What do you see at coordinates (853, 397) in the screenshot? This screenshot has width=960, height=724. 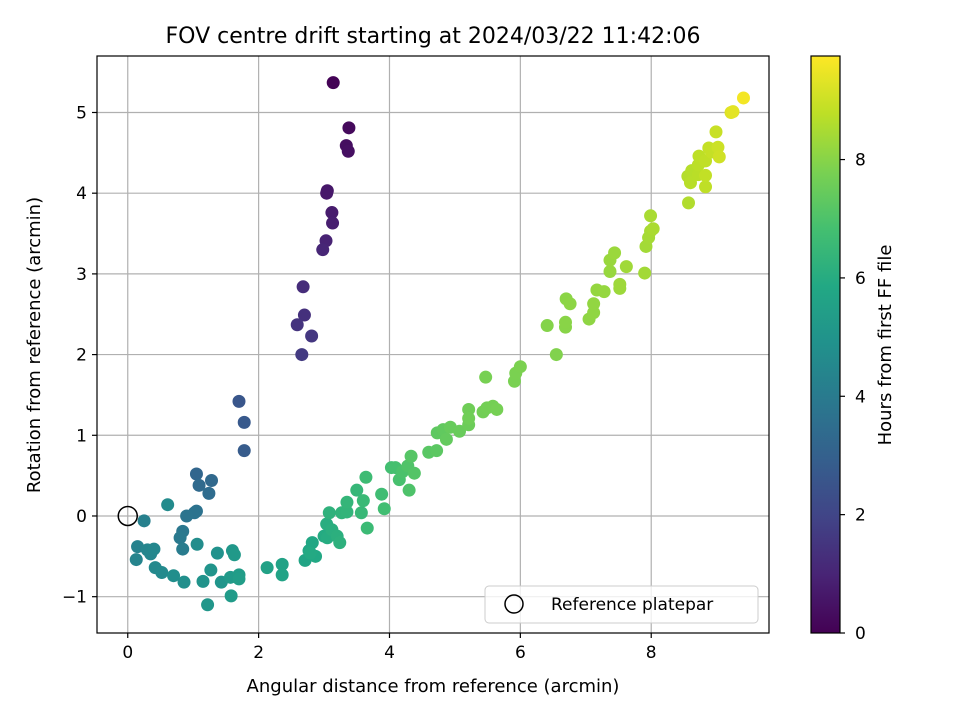 I see `colorbar-ticks: 0 2 4 6 8` at bounding box center [853, 397].